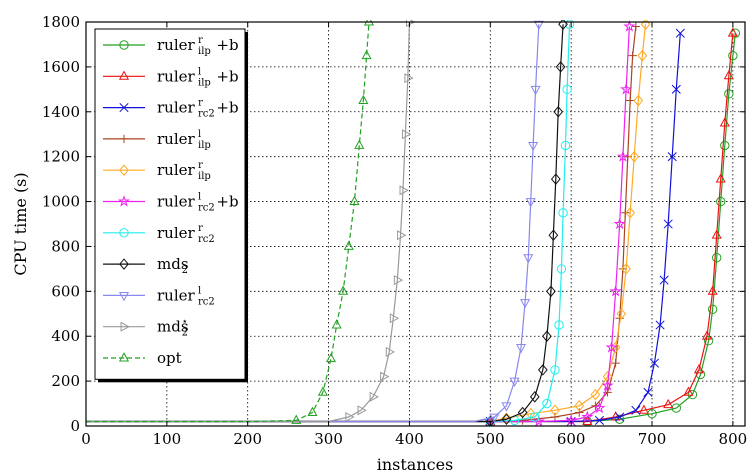 This screenshot has height=473, width=752. I want to click on x-axis-label: instances, so click(415, 464).